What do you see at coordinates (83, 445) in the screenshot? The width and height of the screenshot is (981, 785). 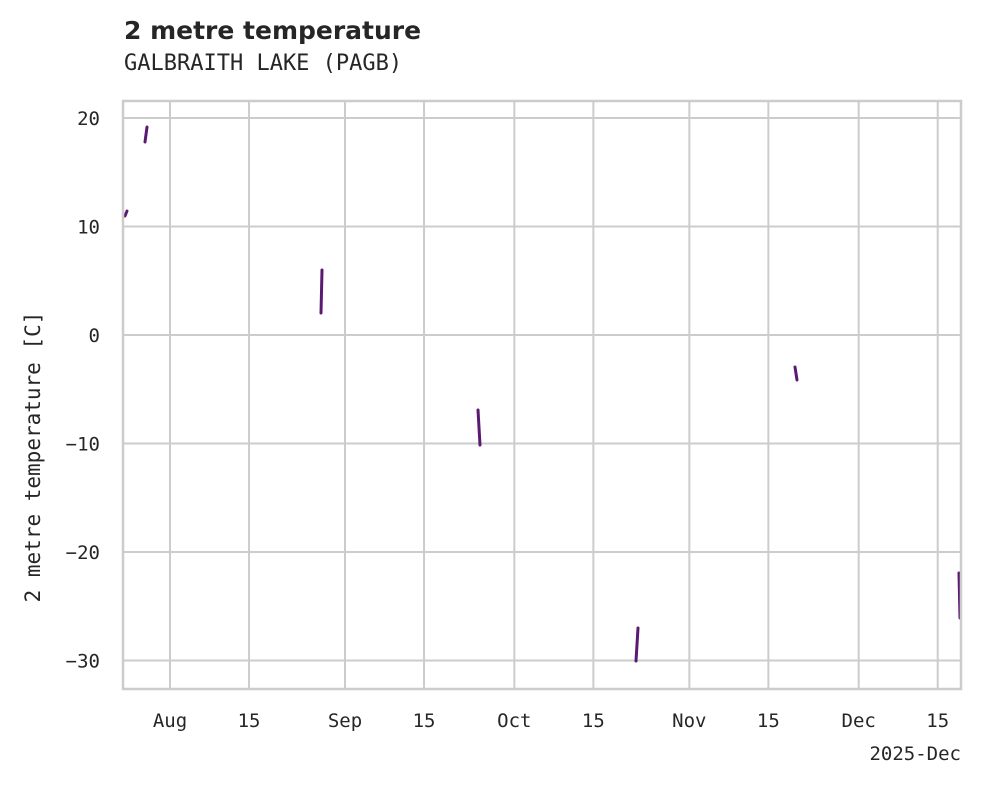 I see `y-tick-label: −10` at bounding box center [83, 445].